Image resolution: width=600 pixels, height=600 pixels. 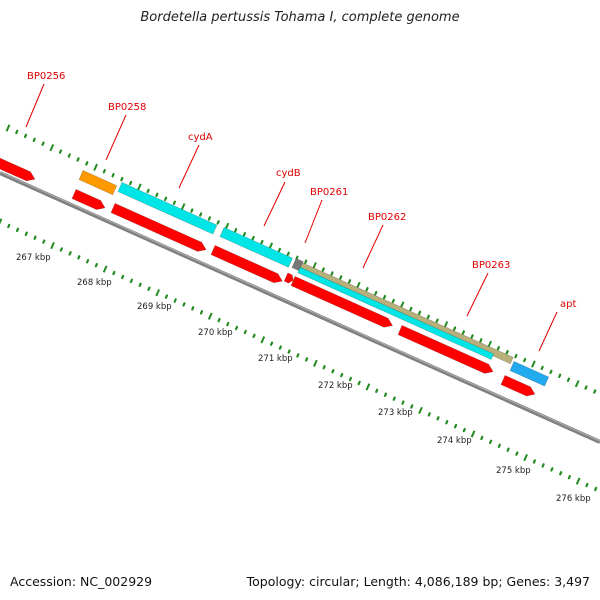 I want to click on gene-label-bp0262: BP0262, so click(x=387, y=217).